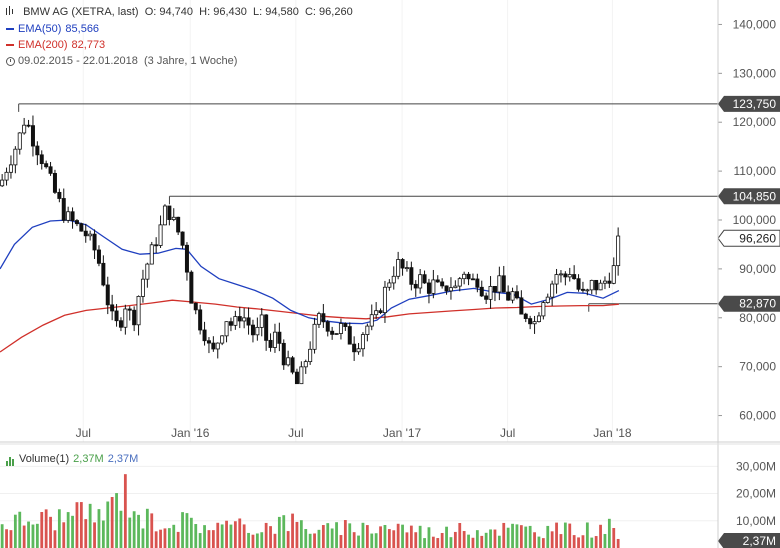  I want to click on ema200-line, so click(309, 326).